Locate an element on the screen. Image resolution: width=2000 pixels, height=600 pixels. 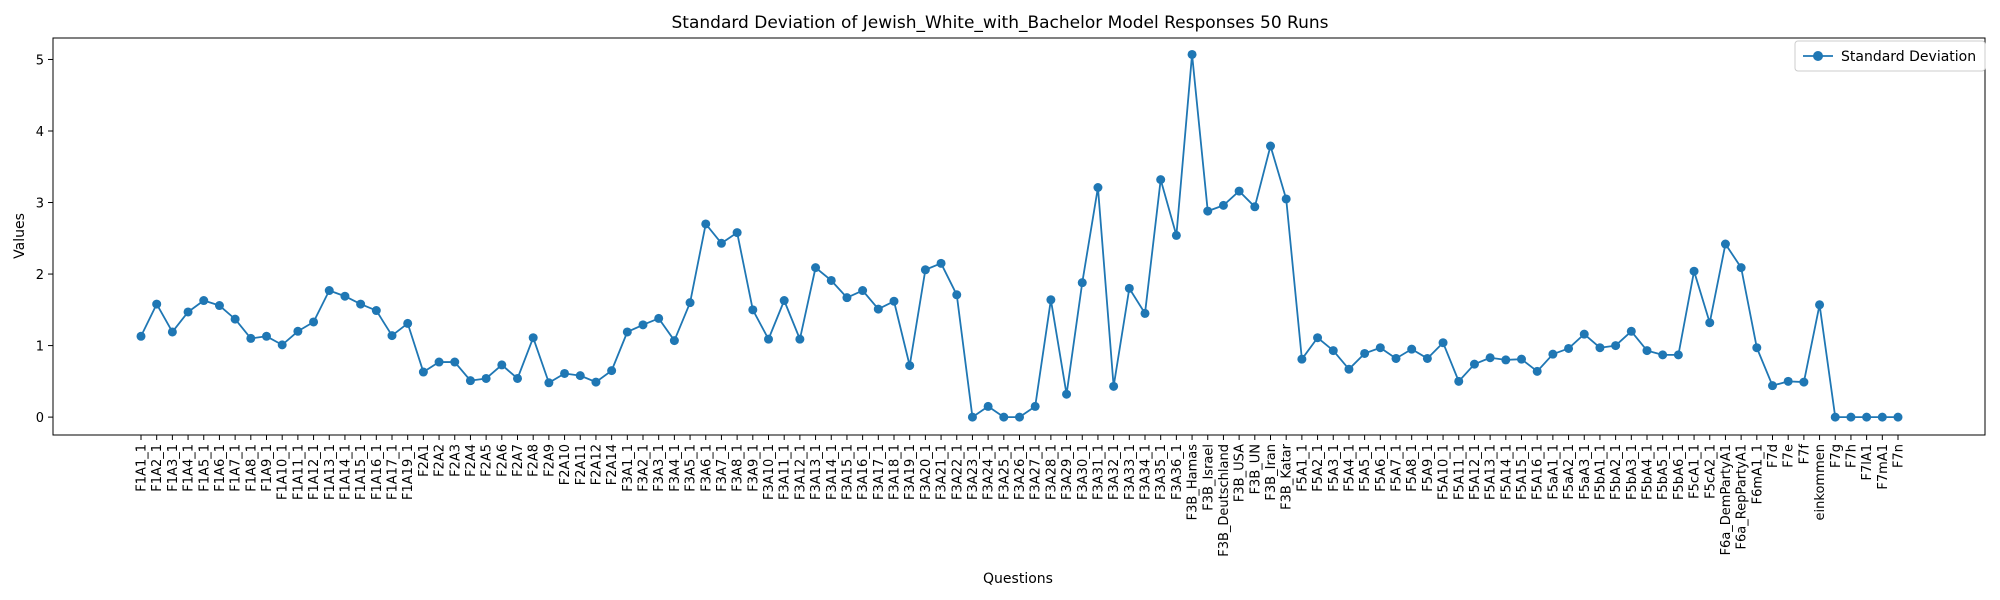
x-tick-label: F7e is located at coordinates (1789, 456).